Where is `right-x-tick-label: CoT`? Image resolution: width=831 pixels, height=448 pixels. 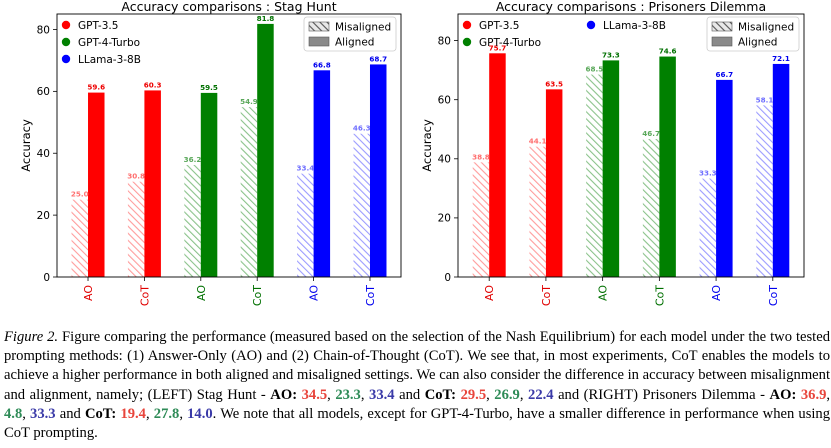 right-x-tick-label: CoT is located at coordinates (659, 295).